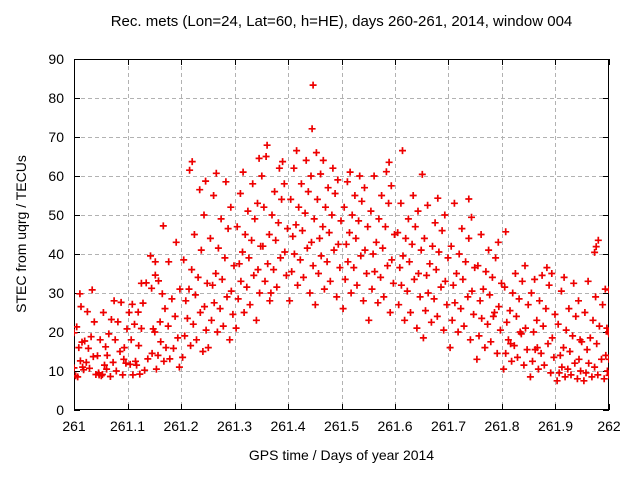 The width and height of the screenshot is (640, 480). Describe the element at coordinates (56, 332) in the screenshot. I see `y-tick-label: 20` at that location.